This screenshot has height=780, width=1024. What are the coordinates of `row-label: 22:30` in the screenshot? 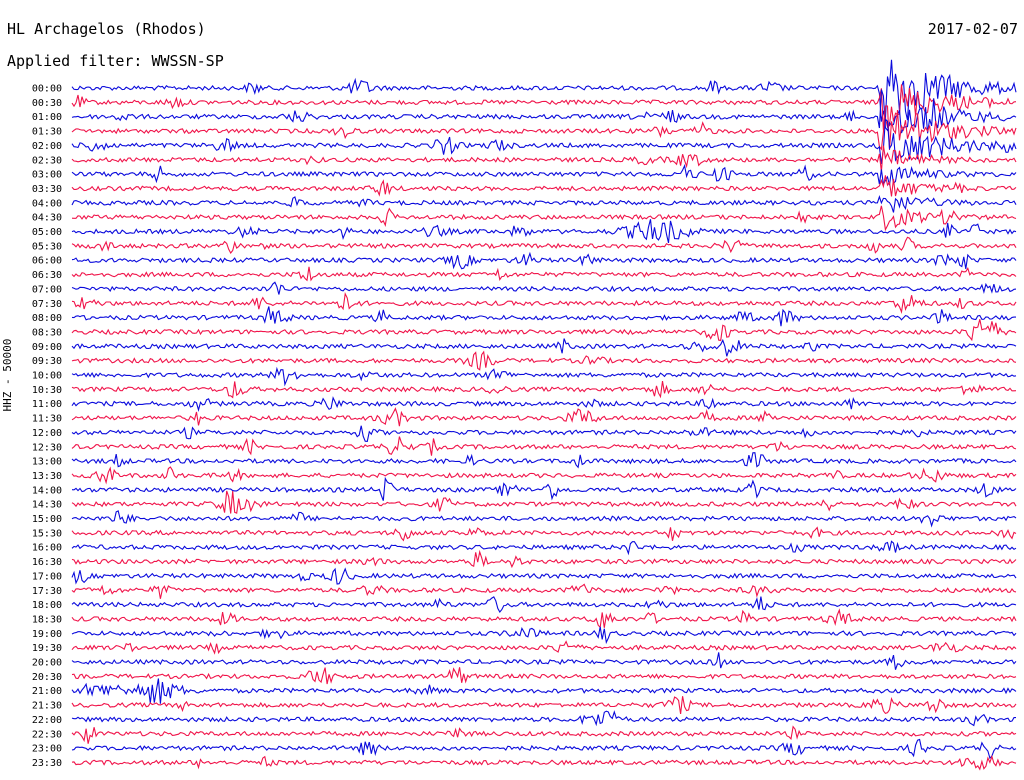 It's located at (47, 734).